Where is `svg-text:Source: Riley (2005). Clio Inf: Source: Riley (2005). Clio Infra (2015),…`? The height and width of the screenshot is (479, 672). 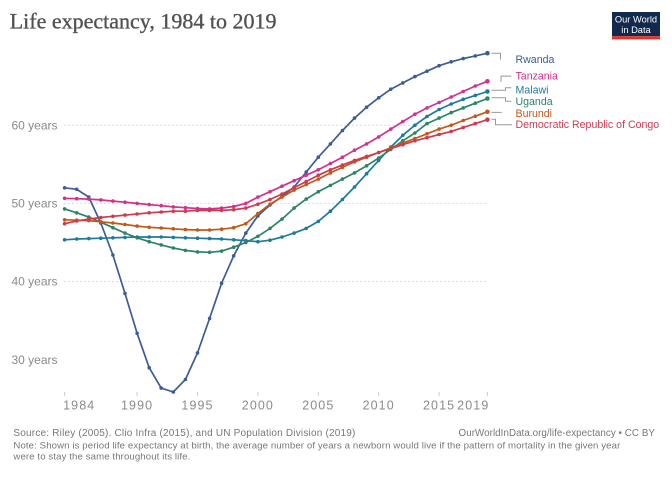
svg-text:Source: Riley (2005). Clio Inf: Source: Riley (2005). Clio Infra (2015),… is located at coordinates (184, 433).